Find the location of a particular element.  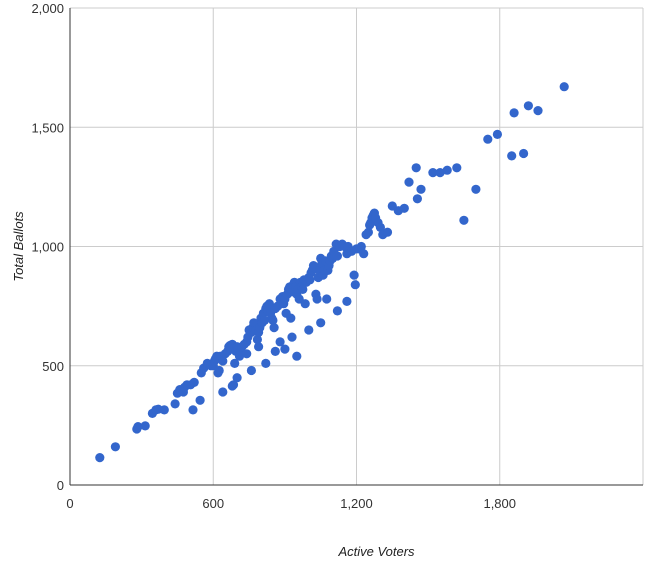

y-tick-label: 500 is located at coordinates (53, 366).